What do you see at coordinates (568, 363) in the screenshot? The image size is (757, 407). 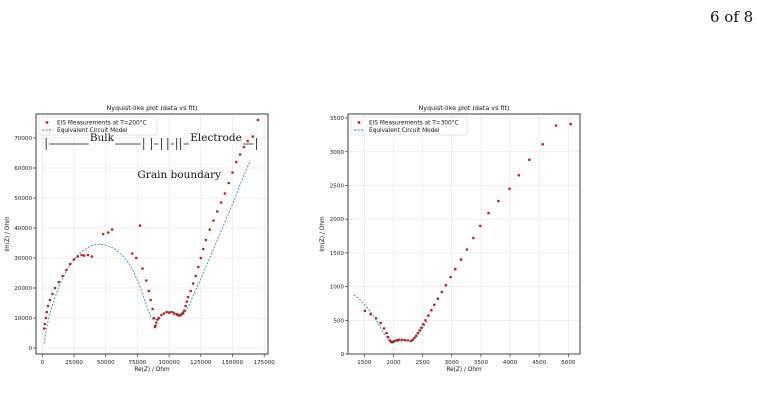 I see `x-tick-label: 5000` at bounding box center [568, 363].